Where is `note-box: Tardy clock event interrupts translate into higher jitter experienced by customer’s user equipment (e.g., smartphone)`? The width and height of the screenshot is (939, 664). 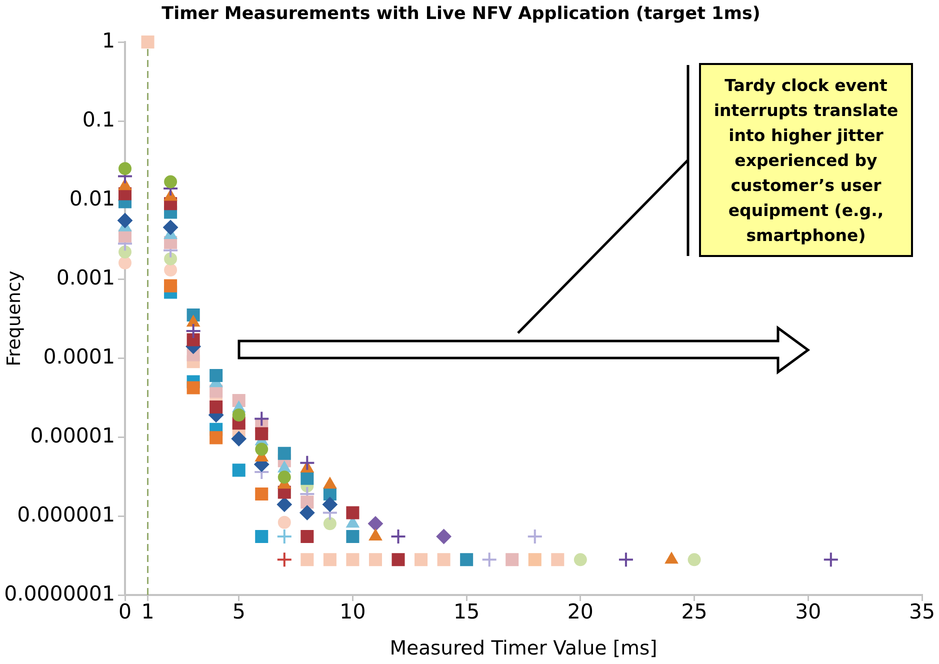
note-box: Tardy clock event interrupts translate into higher jitter experienced by customer’s user equipment (e.g., smartphone) is located at coordinates (806, 160).